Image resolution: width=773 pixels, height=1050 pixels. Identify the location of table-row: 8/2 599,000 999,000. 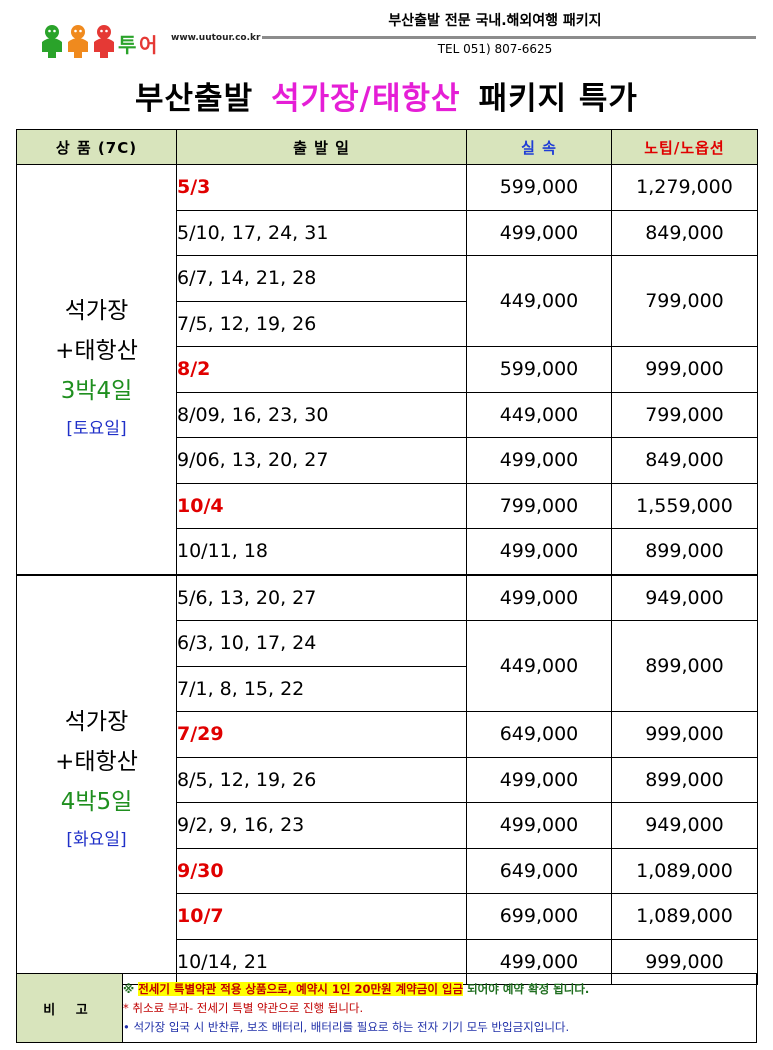
(387, 369).